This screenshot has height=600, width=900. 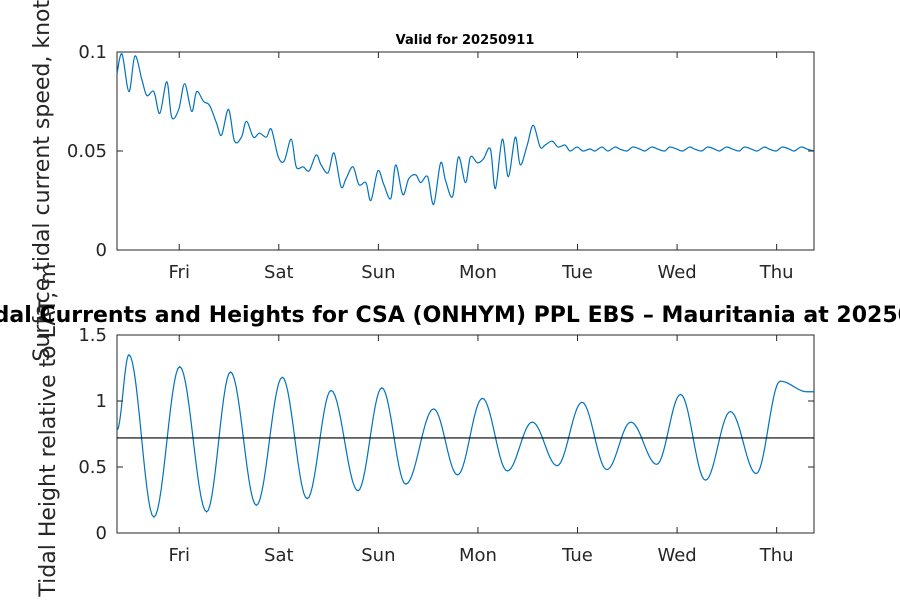 I want to click on current-speed-xtick-label: Mon, so click(x=478, y=272).